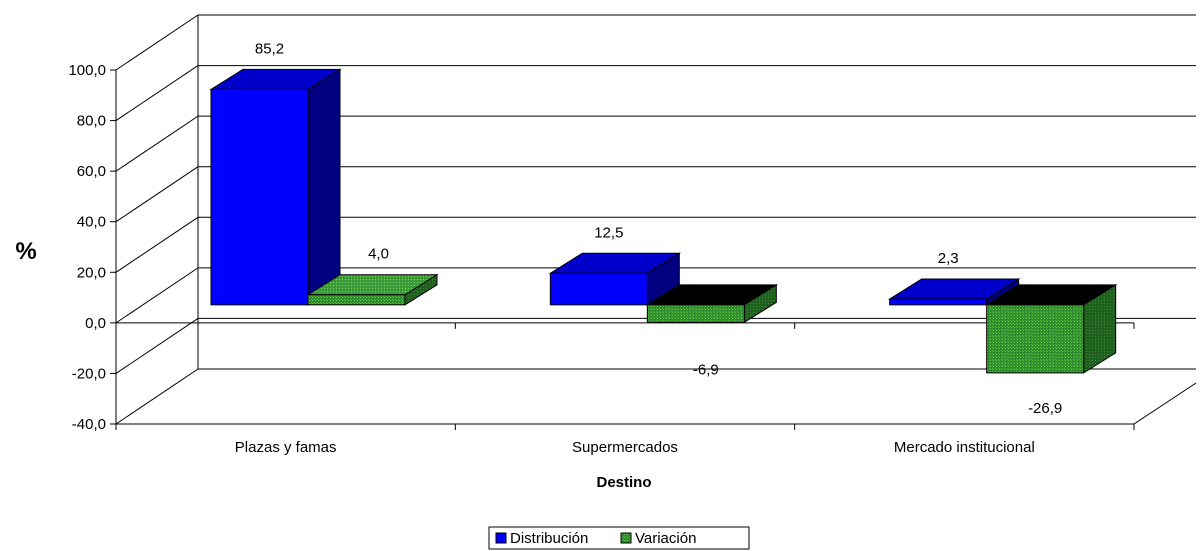 This screenshot has width=1203, height=551. I want to click on x-tick-label: Supermercados, so click(625, 447).